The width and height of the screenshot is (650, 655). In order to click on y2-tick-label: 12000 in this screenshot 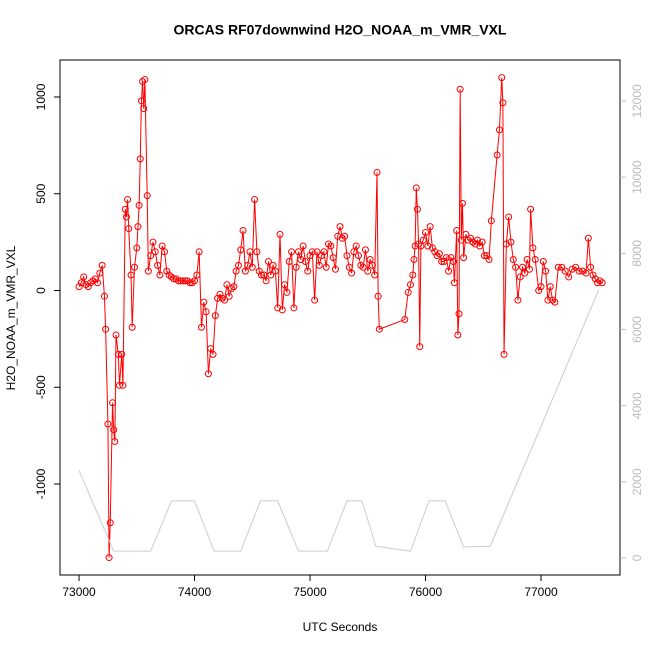, I will do `click(637, 101)`.